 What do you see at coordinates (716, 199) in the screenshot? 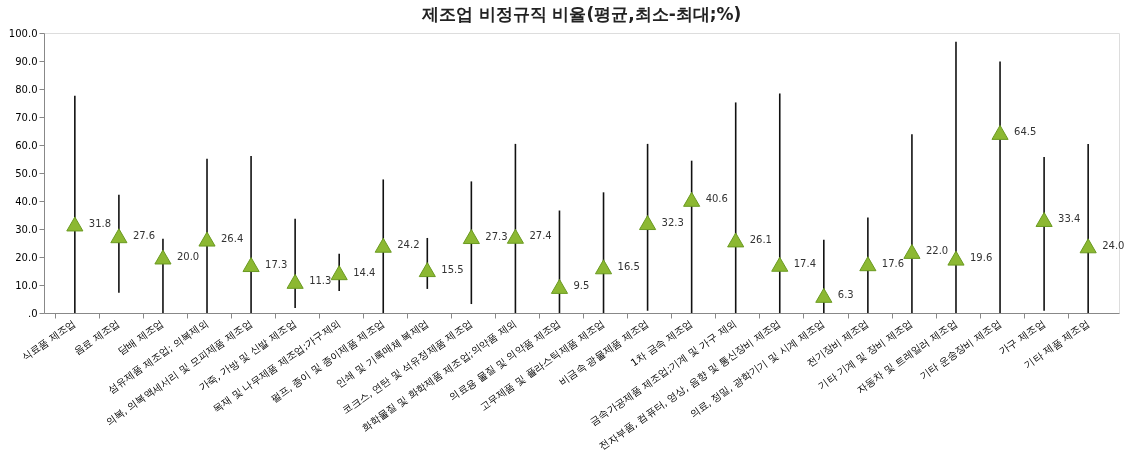
I see `data-label: 40.6` at bounding box center [716, 199].